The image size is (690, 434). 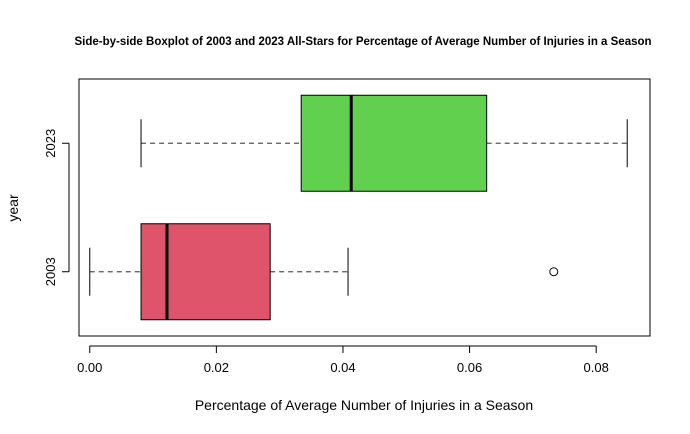 I want to click on x-tick-label-3: 0.06, so click(x=469, y=367).